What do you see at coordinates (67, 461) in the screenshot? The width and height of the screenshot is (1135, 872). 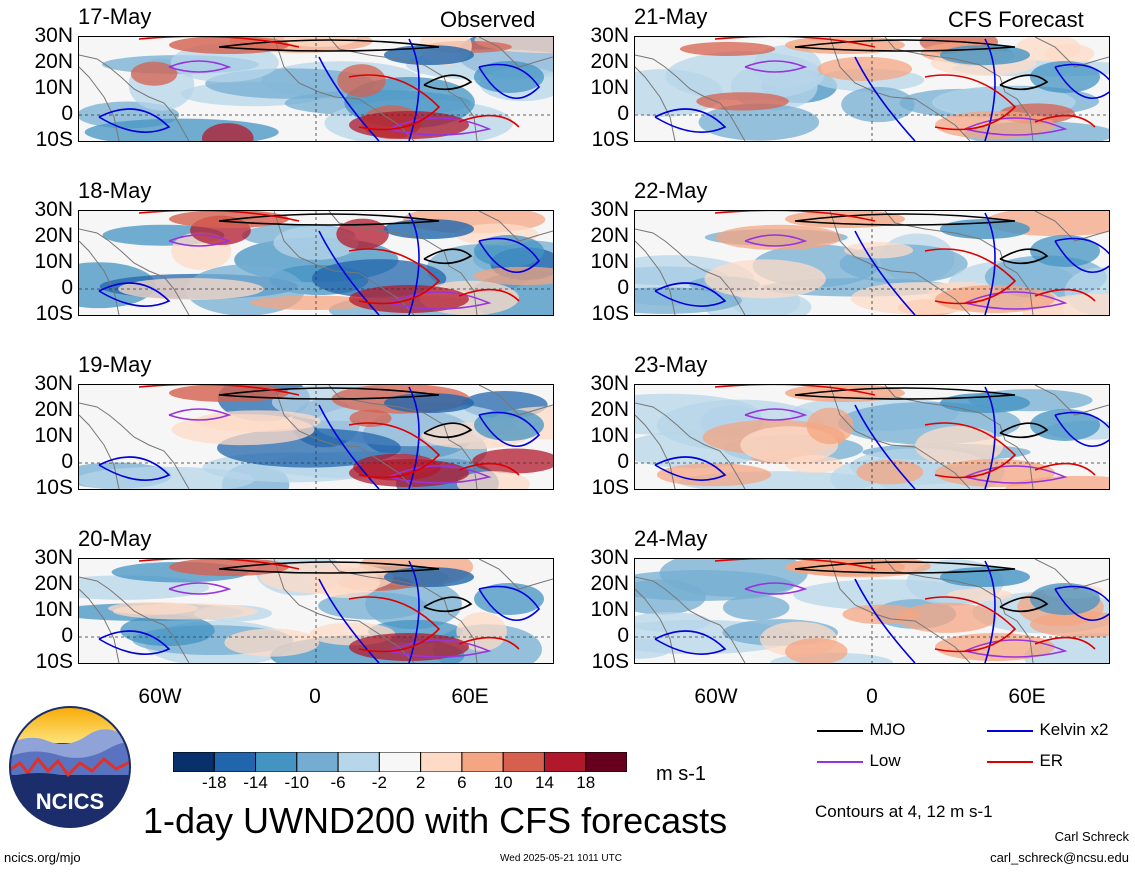 I see `left-lat-label-0-2: 0` at bounding box center [67, 461].